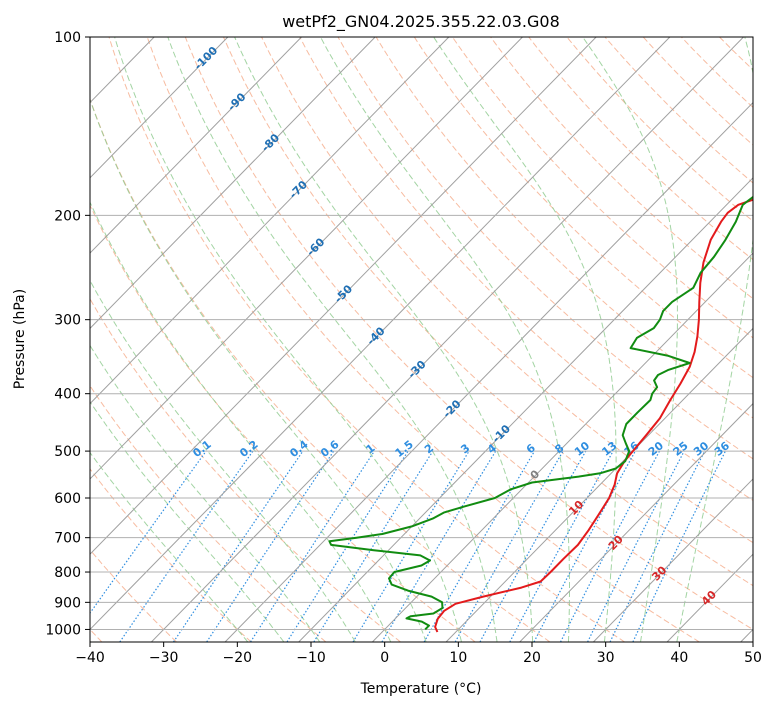  What do you see at coordinates (532, 658) in the screenshot?
I see `x-tick-label: 20` at bounding box center [532, 658].